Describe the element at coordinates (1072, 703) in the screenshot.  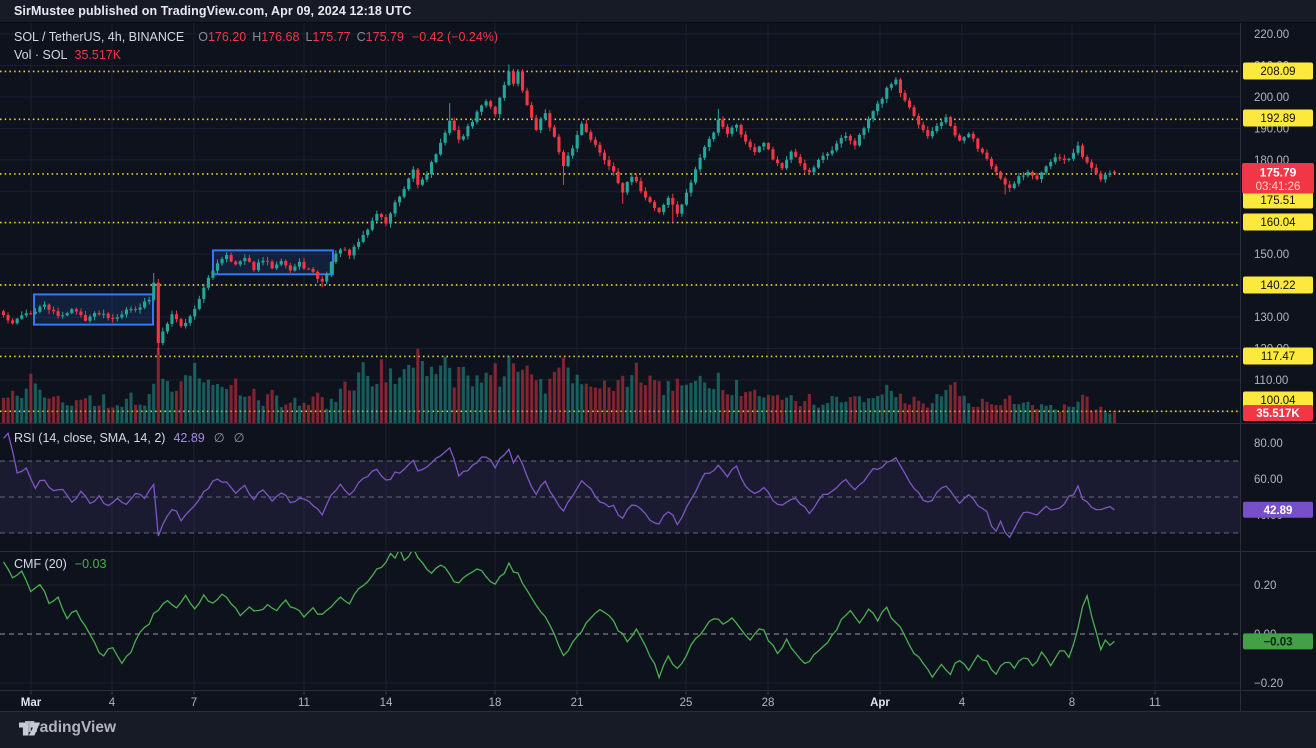
I see `time-tick-label: 8` at that location.